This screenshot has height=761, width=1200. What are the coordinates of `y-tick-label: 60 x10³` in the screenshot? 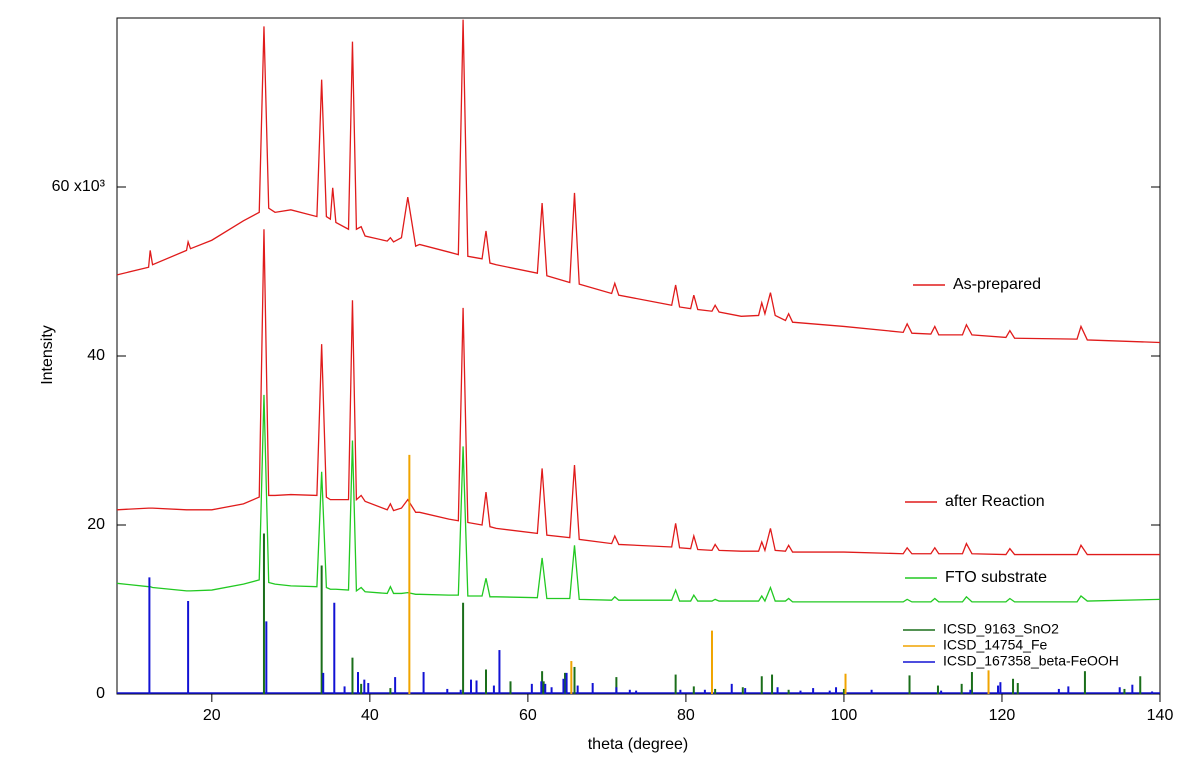 It's located at (79, 186).